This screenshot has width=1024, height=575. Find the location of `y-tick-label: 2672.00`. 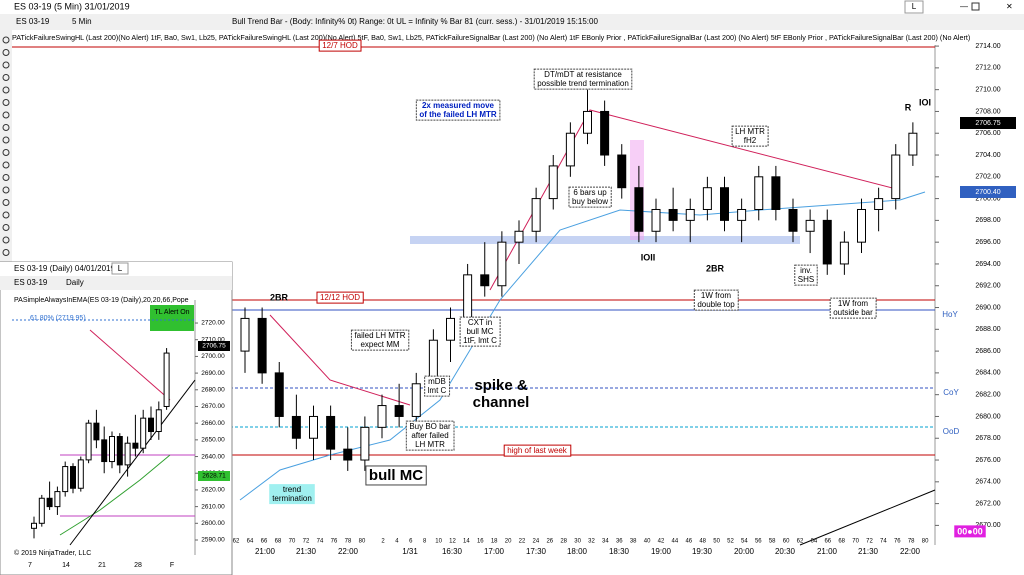

y-tick-label: 2672.00 is located at coordinates (987, 503).